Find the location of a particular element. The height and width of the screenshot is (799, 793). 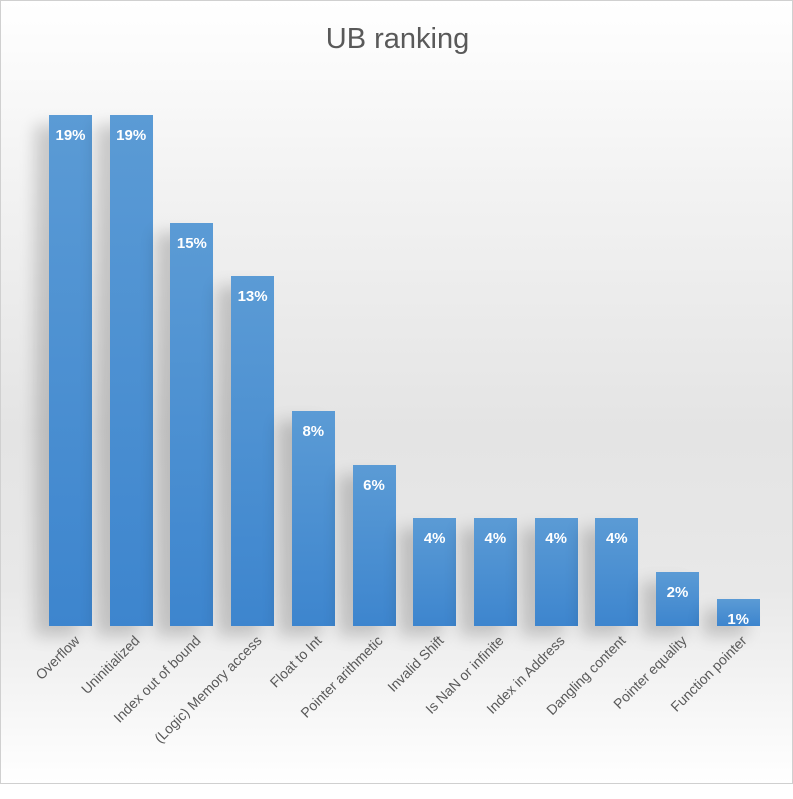

data-label: 1% is located at coordinates (738, 620).